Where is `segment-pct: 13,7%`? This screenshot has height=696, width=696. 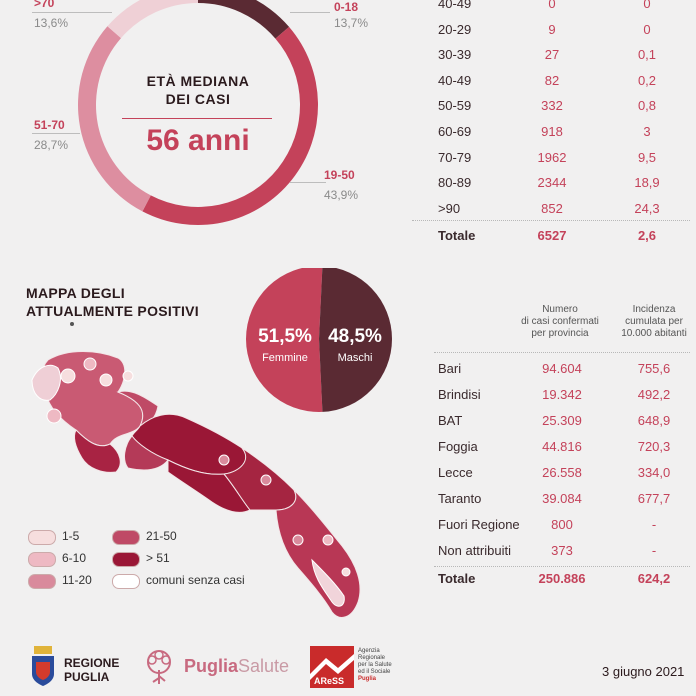 segment-pct: 13,7% is located at coordinates (351, 23).